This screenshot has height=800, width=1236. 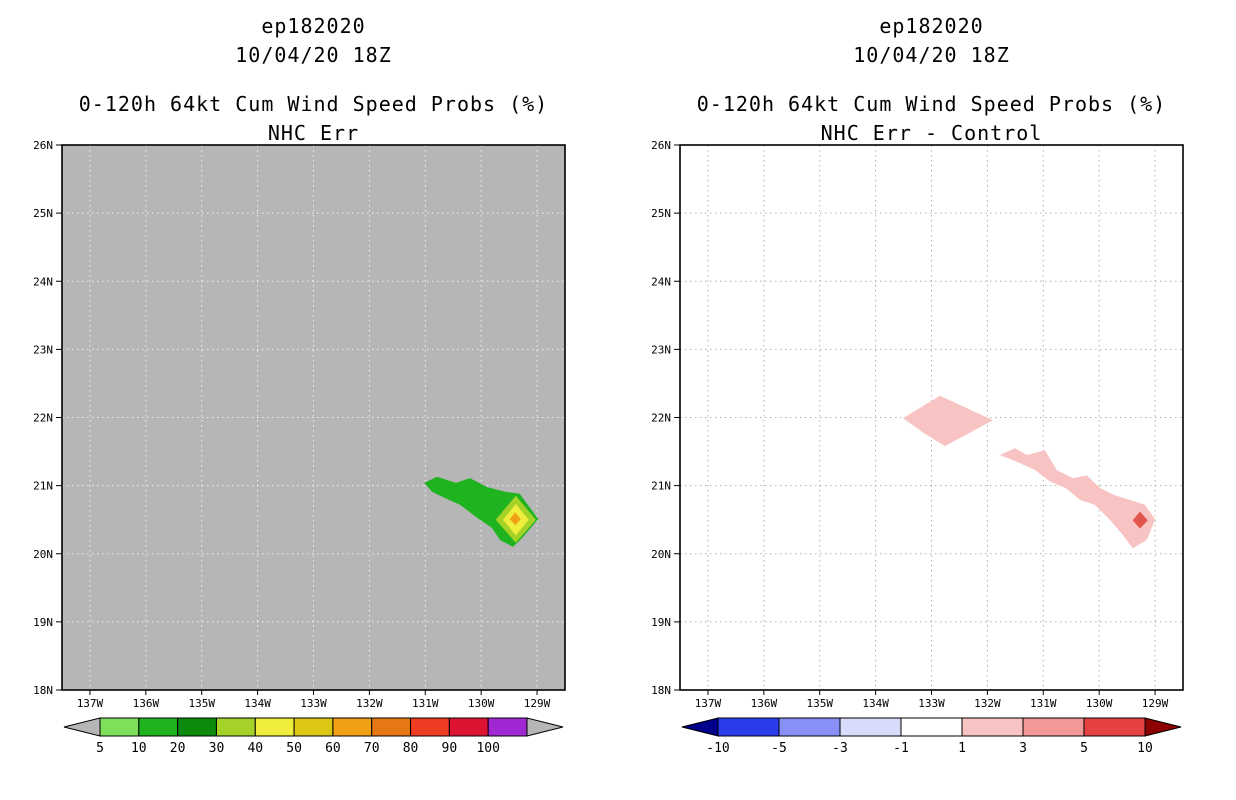 I want to click on colorbar-label: 70, so click(x=372, y=748).